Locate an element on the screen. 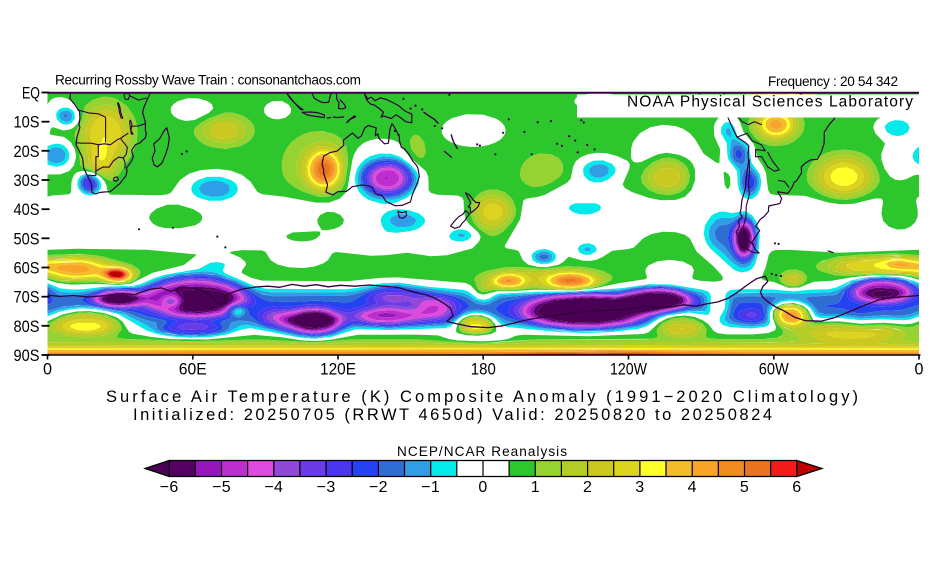  svg-text: NCEP/NCAR Reanalysis is located at coordinates (482, 451).